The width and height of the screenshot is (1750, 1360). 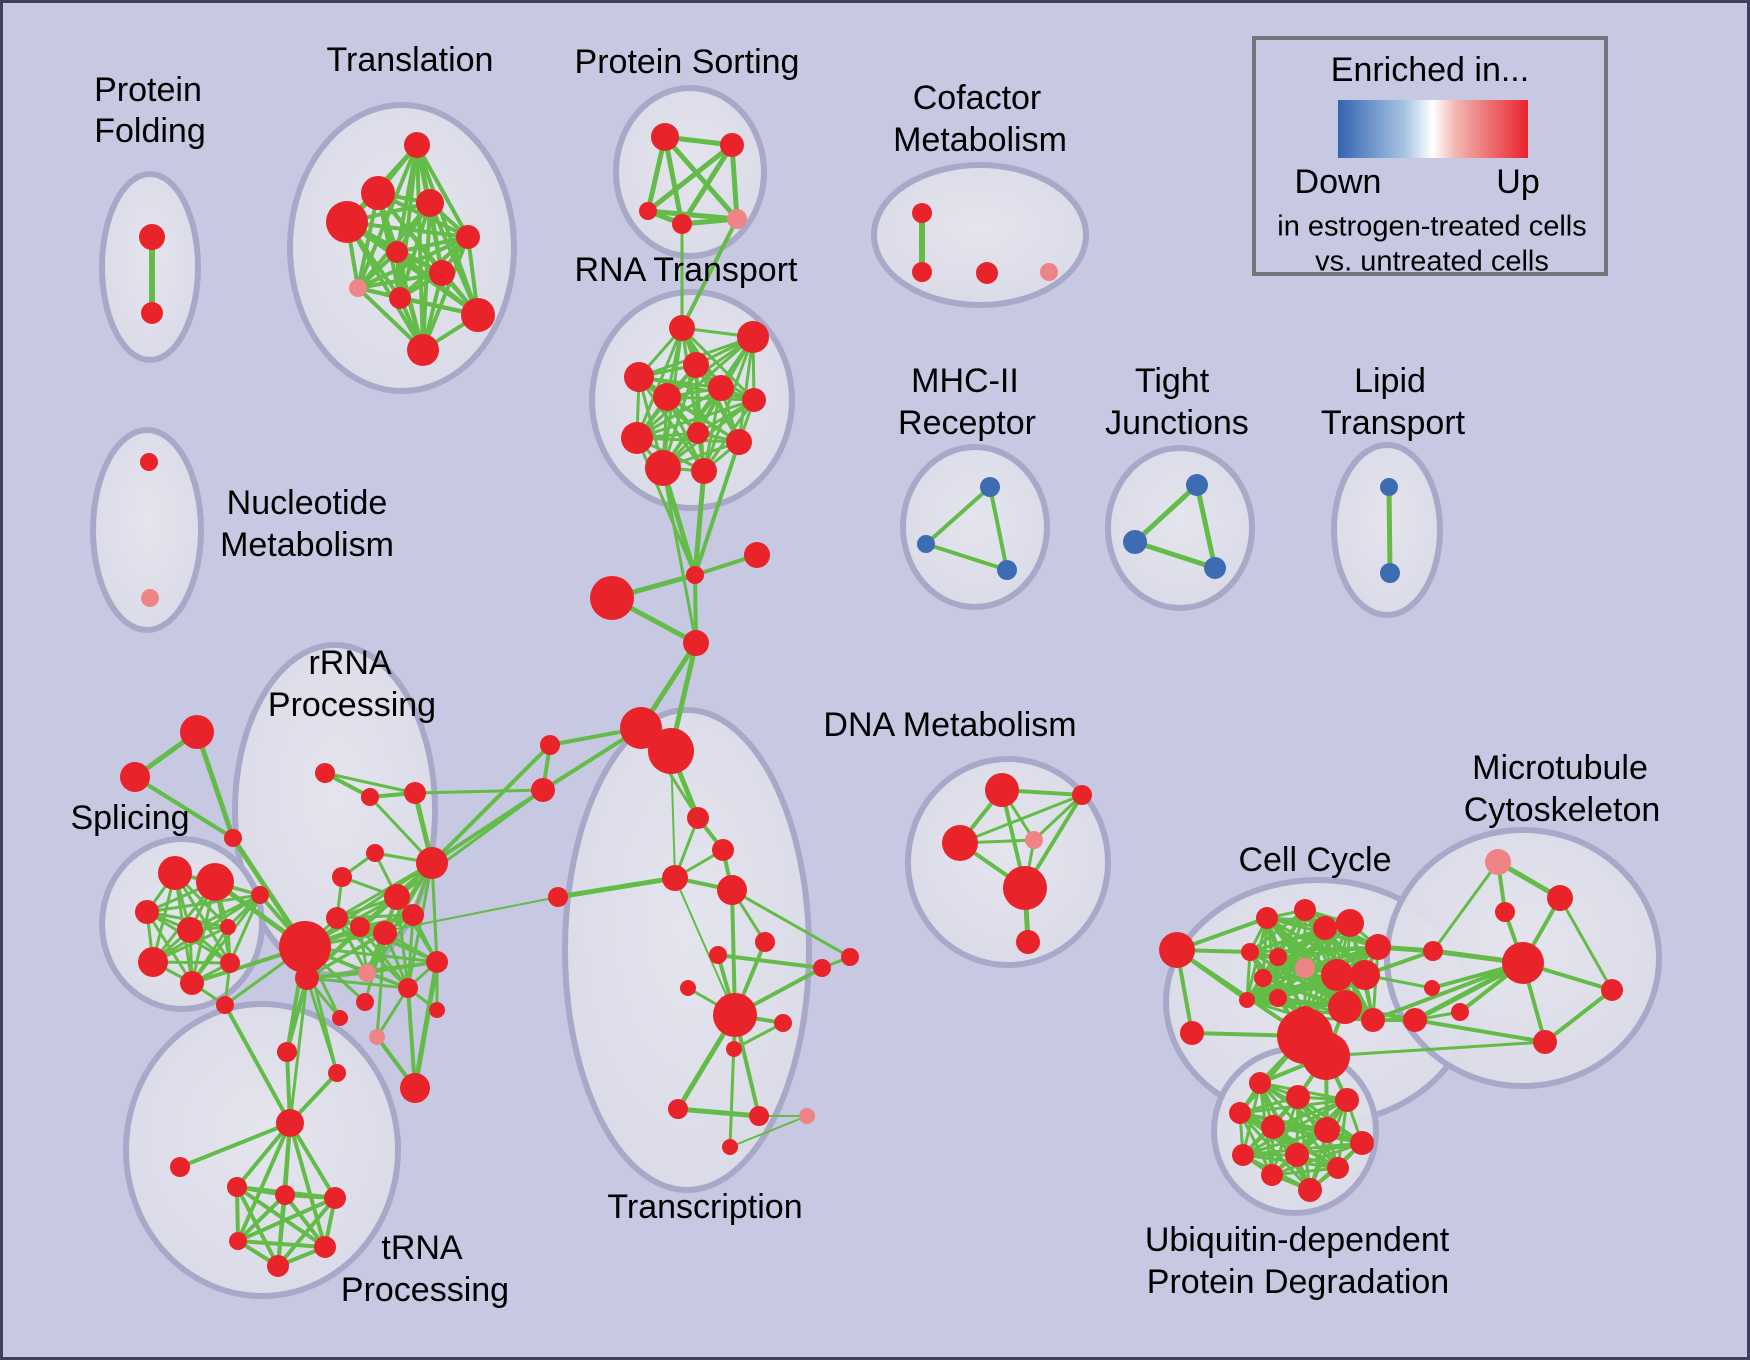 I want to click on cluster-label: Tight, so click(x=1172, y=381).